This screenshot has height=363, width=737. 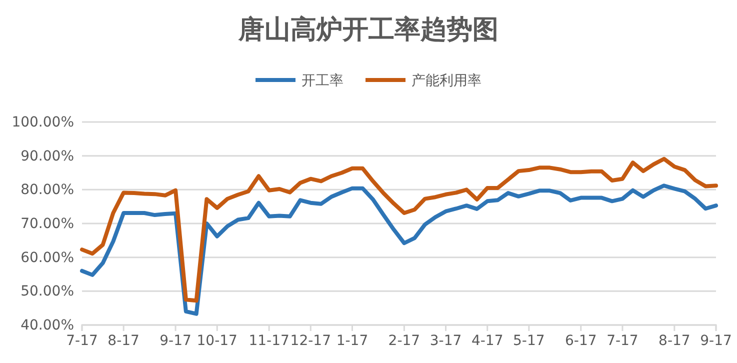 What do you see at coordinates (47, 190) in the screenshot?
I see `y-tick-label: 80.00%` at bounding box center [47, 190].